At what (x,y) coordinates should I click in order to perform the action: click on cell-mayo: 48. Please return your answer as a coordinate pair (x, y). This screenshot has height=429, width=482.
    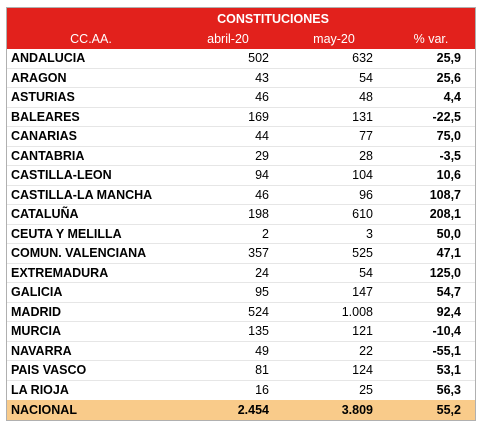
    Looking at the image, I should click on (366, 97).